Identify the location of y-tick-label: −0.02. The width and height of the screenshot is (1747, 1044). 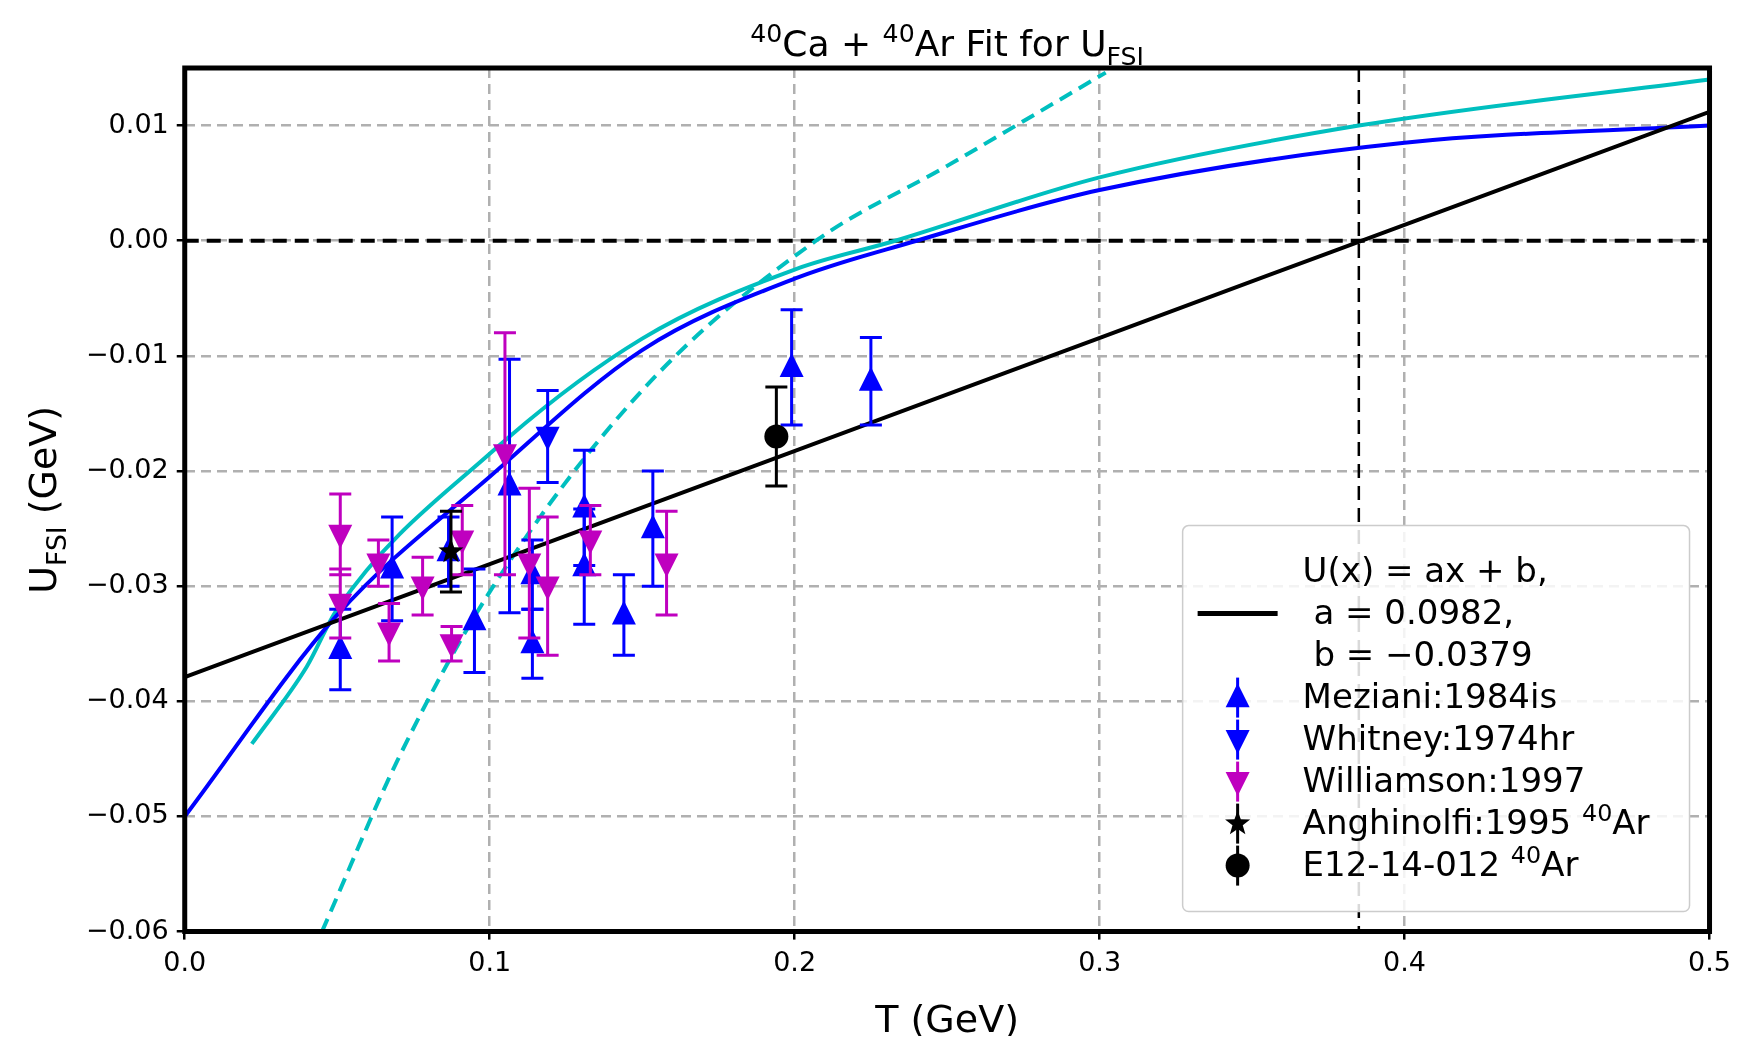
(127, 469).